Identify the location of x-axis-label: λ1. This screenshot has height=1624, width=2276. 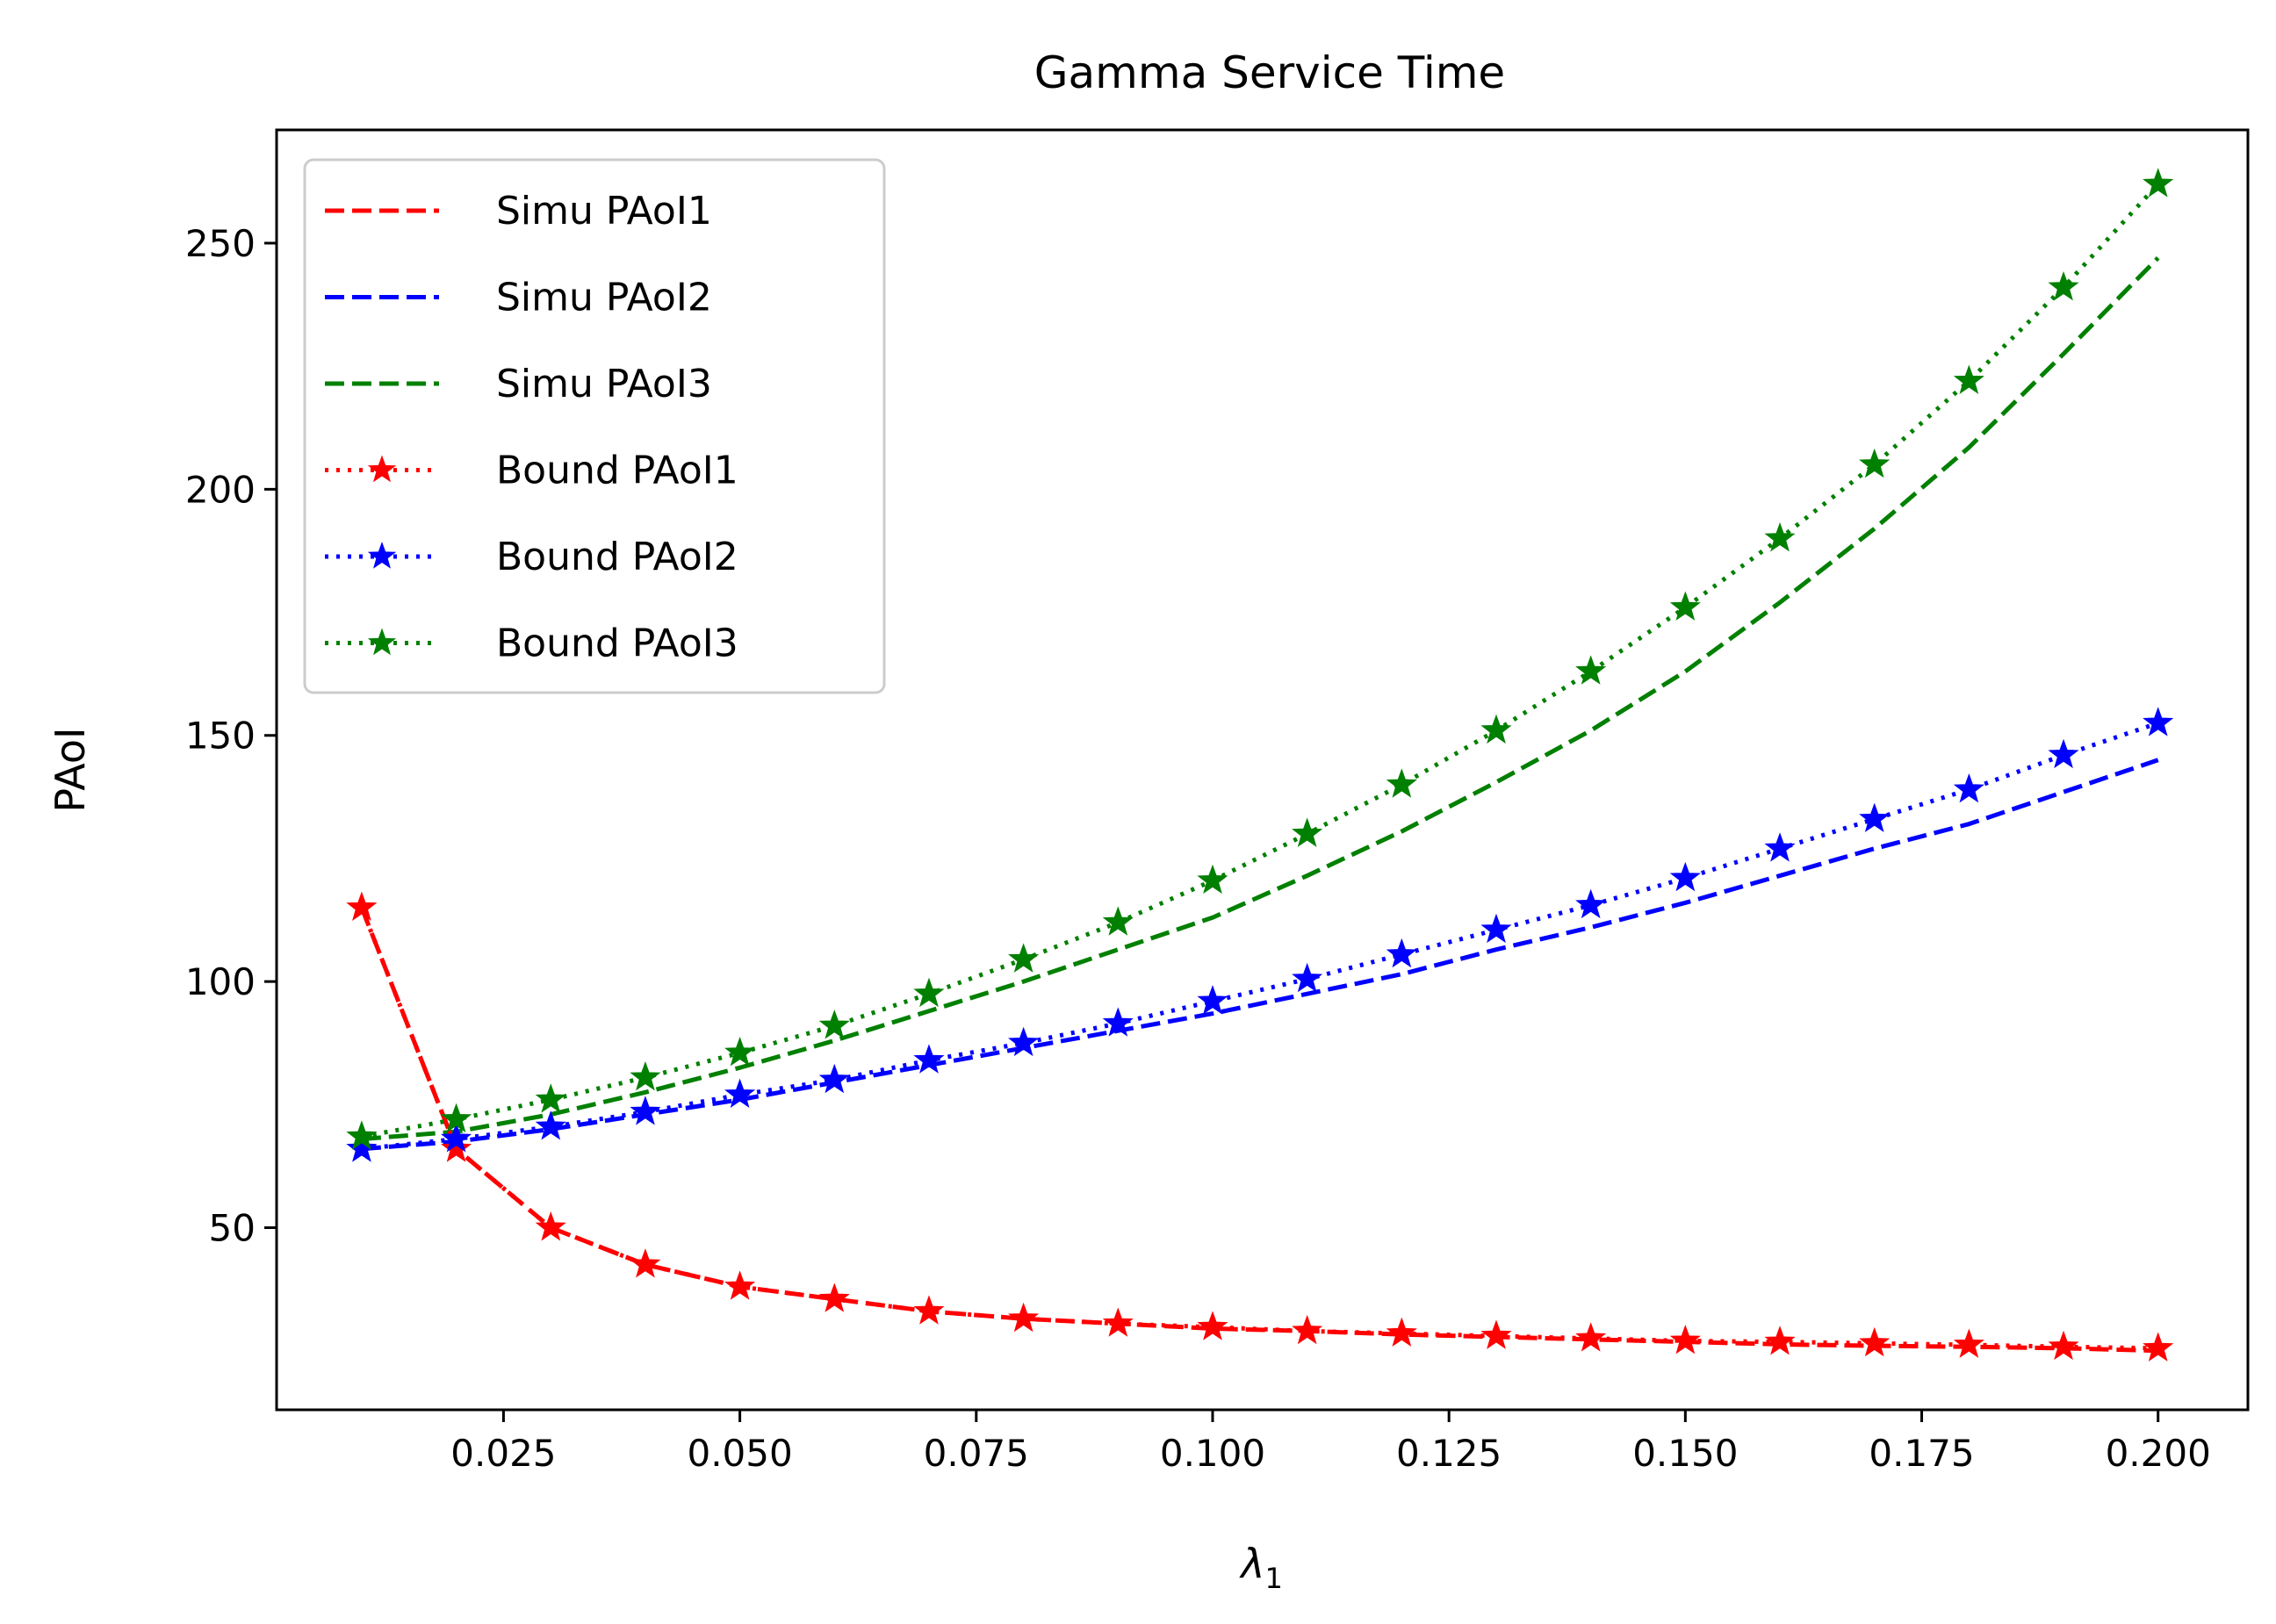
(1260, 1568).